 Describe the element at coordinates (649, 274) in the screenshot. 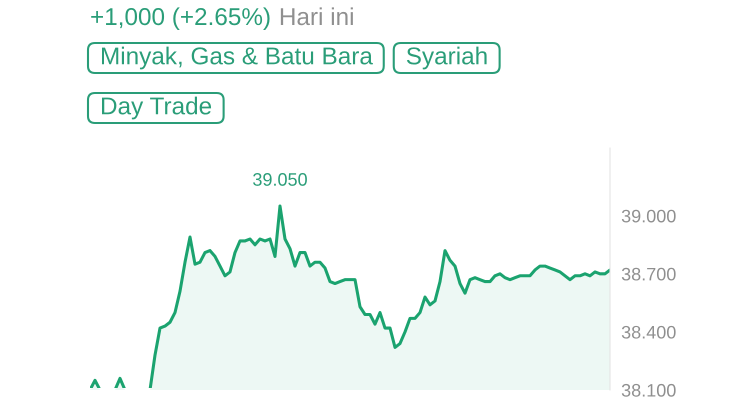

I see `y-tick-label: 38.700` at that location.